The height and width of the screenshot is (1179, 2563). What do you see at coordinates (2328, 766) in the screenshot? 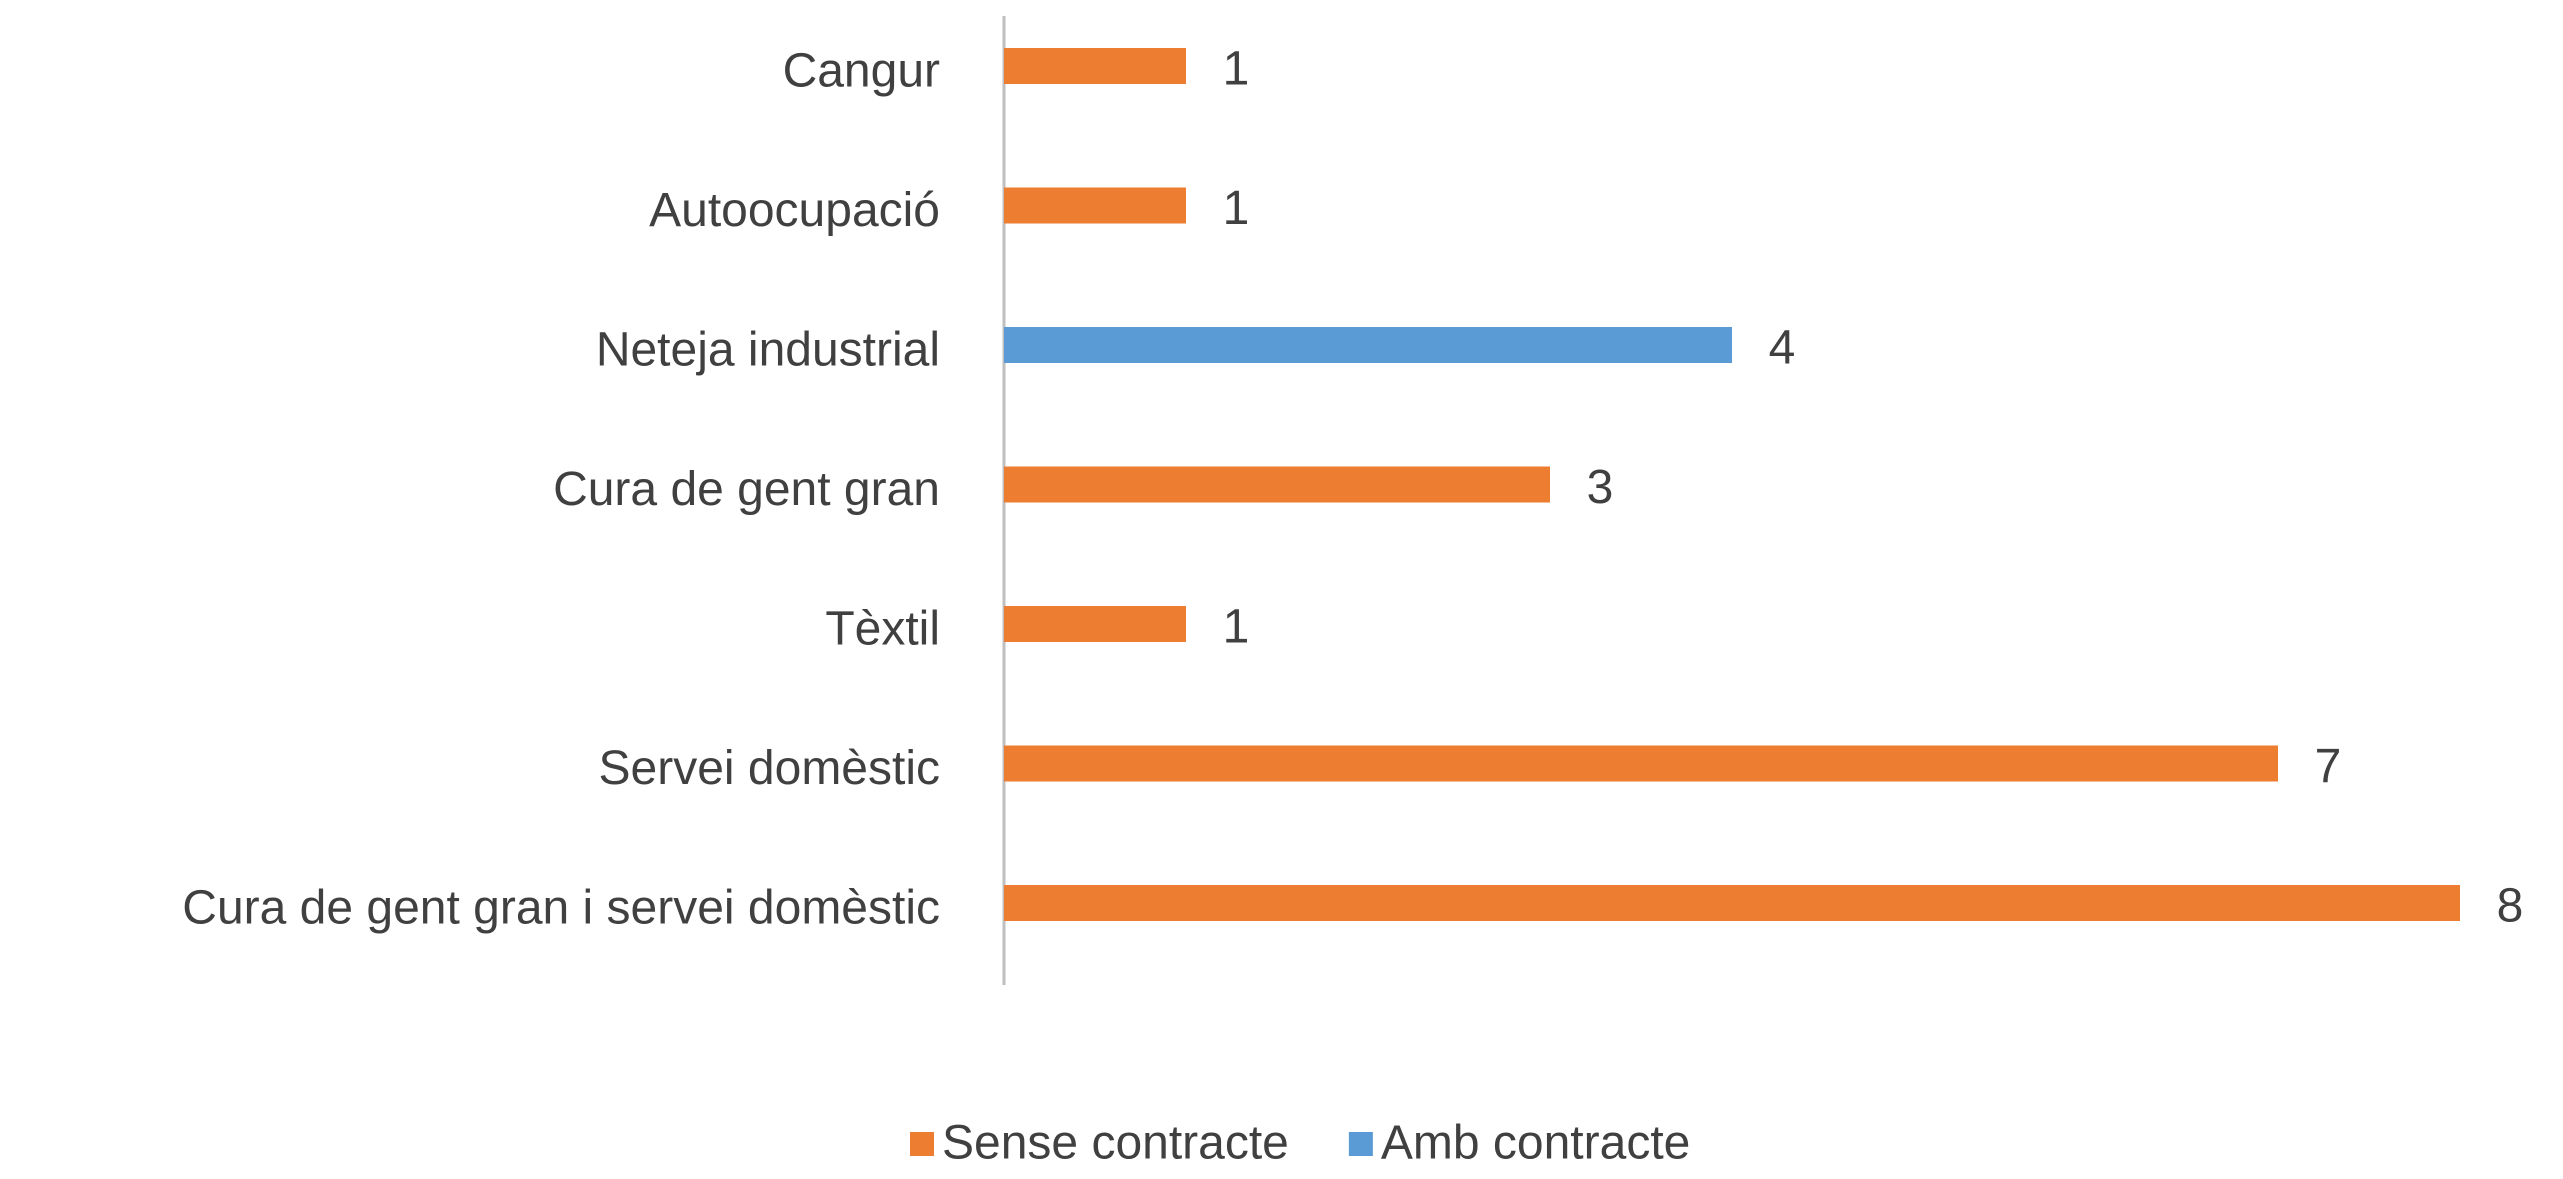
I see `data-label: 7` at bounding box center [2328, 766].